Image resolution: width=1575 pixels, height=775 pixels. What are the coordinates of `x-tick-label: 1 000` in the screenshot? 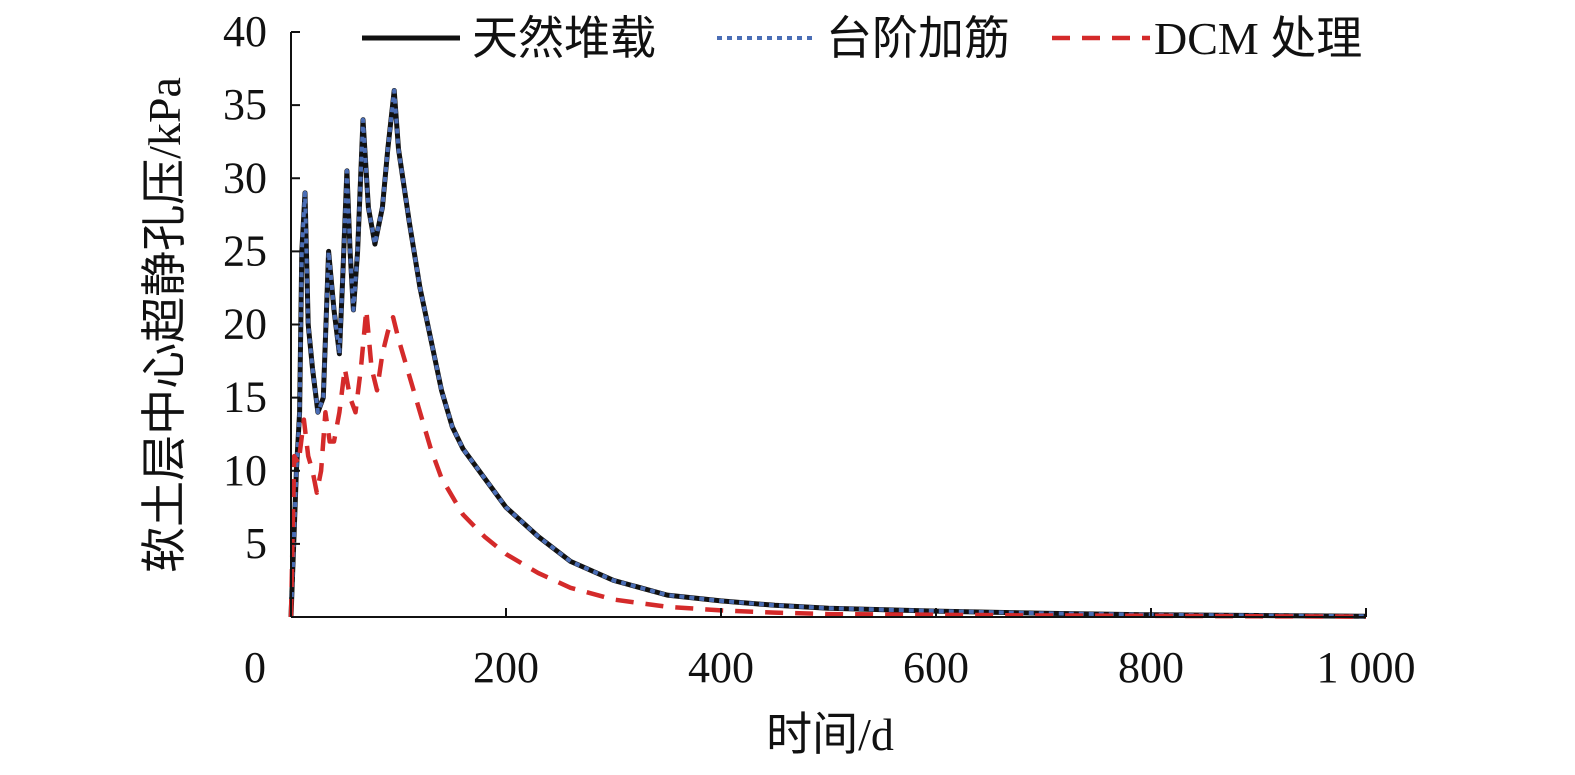 It's located at (1366, 667).